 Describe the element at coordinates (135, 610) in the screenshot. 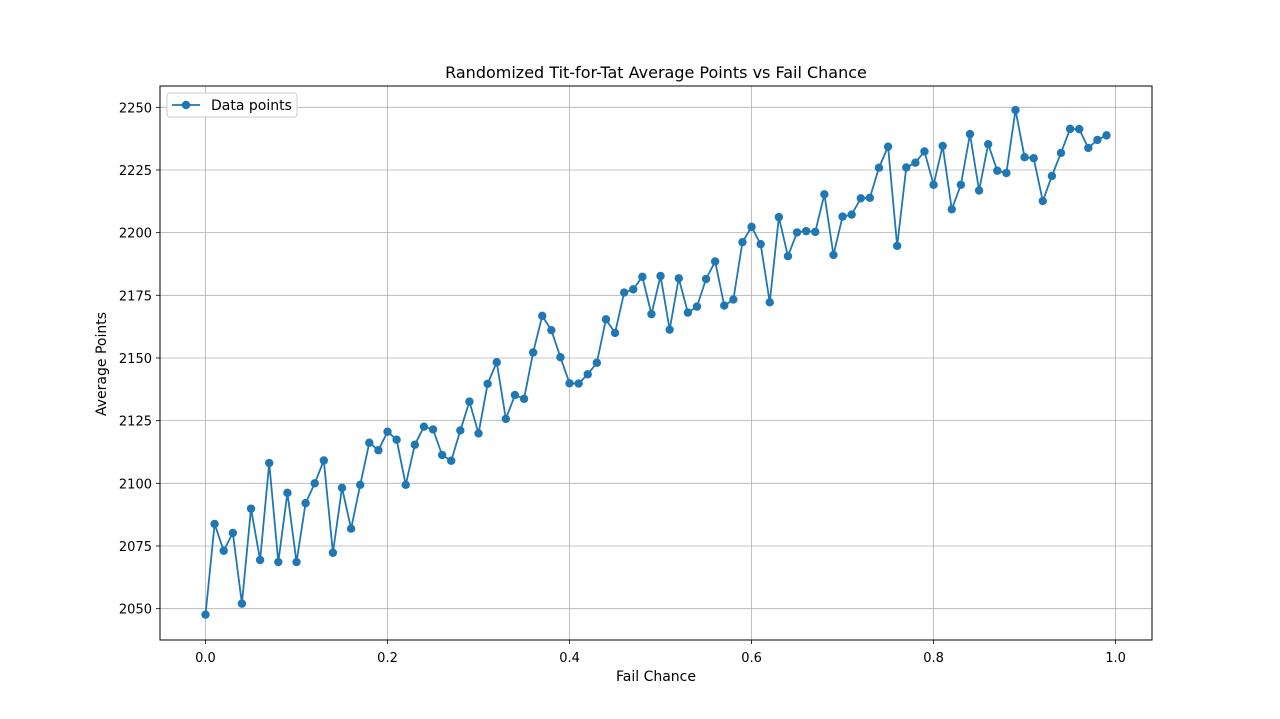

I see `y-tick-label: 2050` at that location.